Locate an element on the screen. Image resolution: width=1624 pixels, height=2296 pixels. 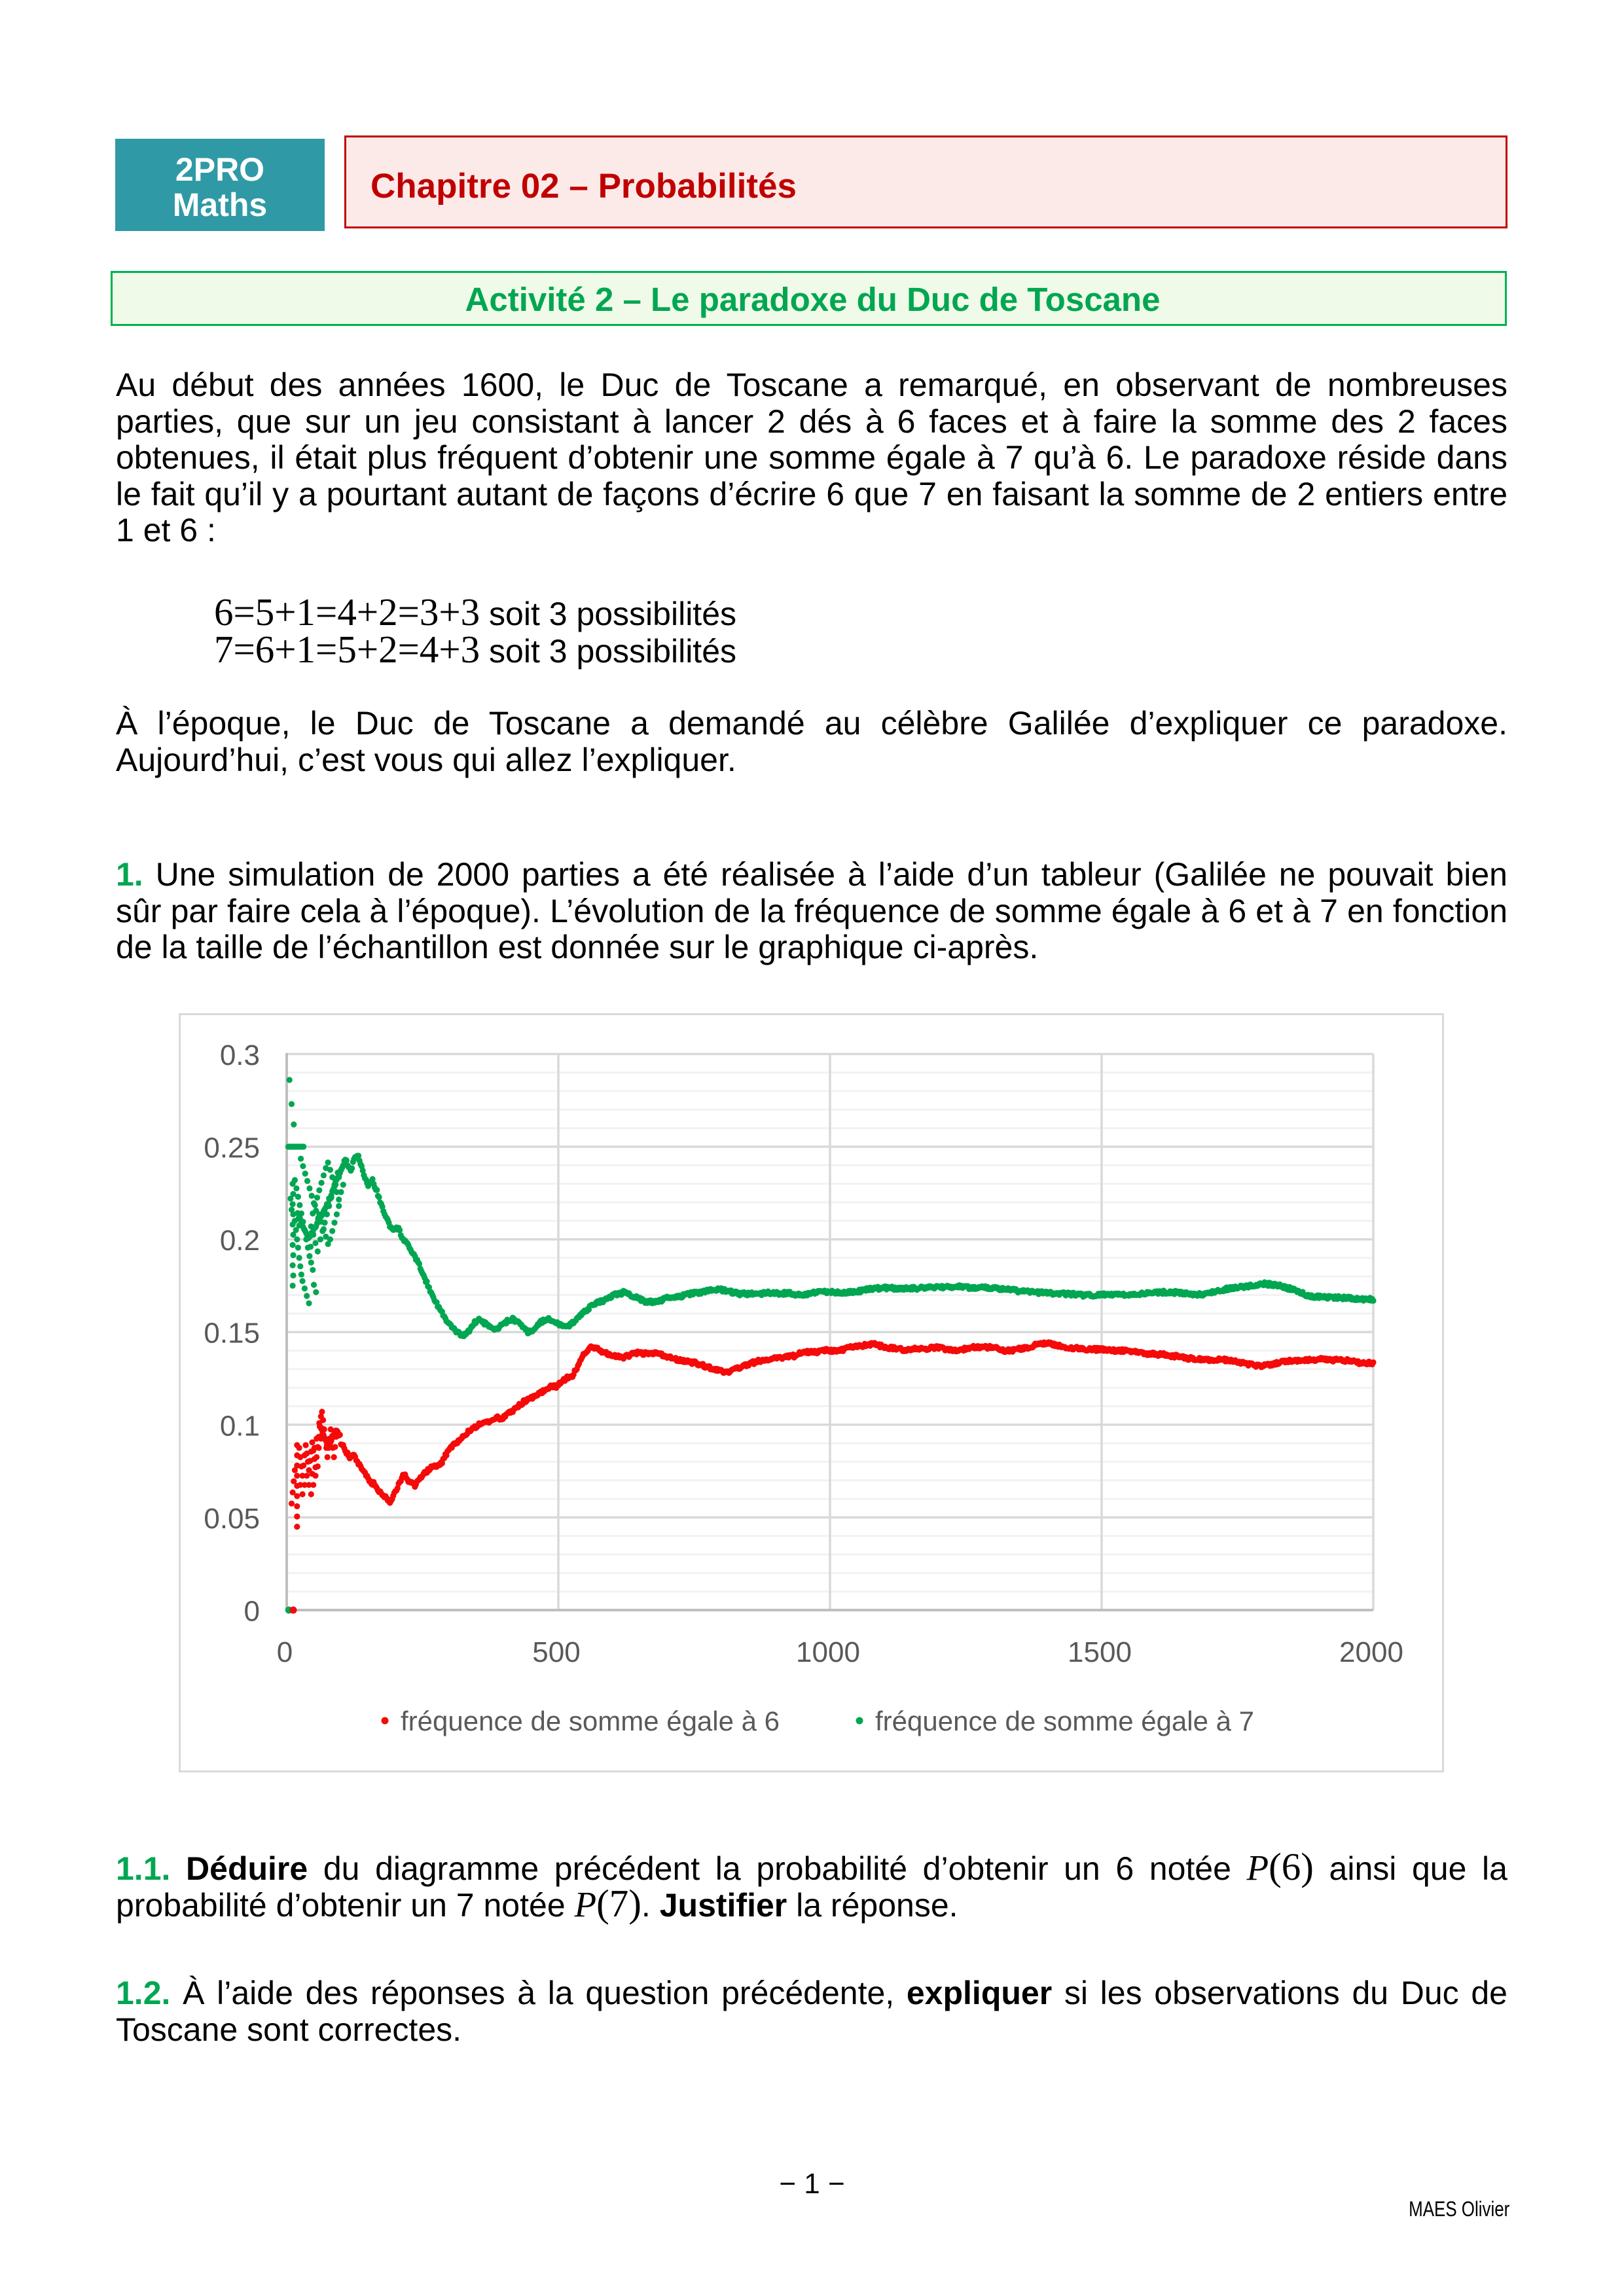
svg-text: 0.25 is located at coordinates (232, 1148).